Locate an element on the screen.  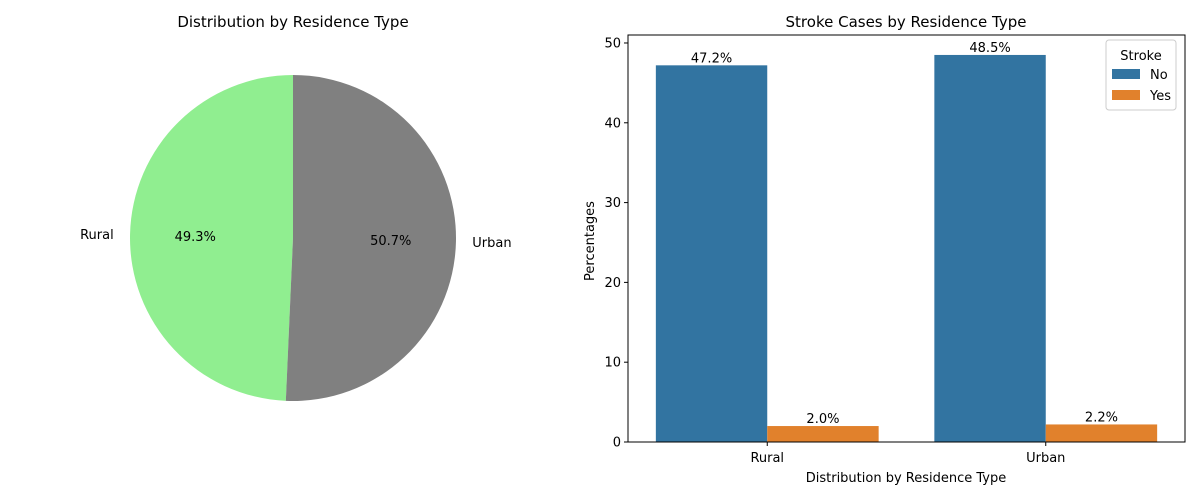
pie-title: Distribution by Residence Type is located at coordinates (292, 22).